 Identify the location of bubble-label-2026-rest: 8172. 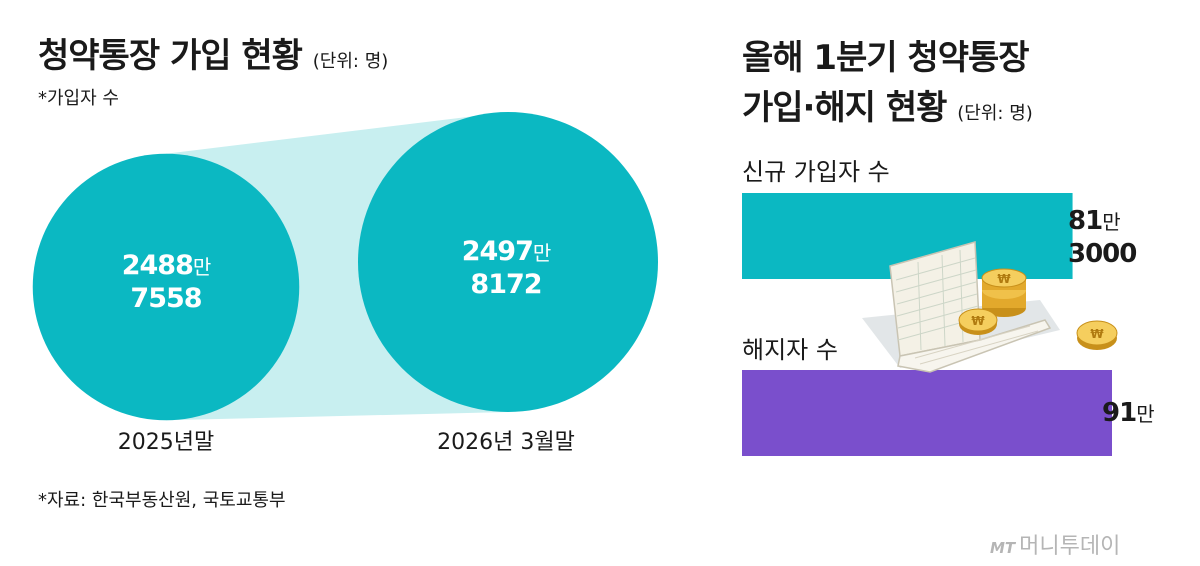
(506, 284).